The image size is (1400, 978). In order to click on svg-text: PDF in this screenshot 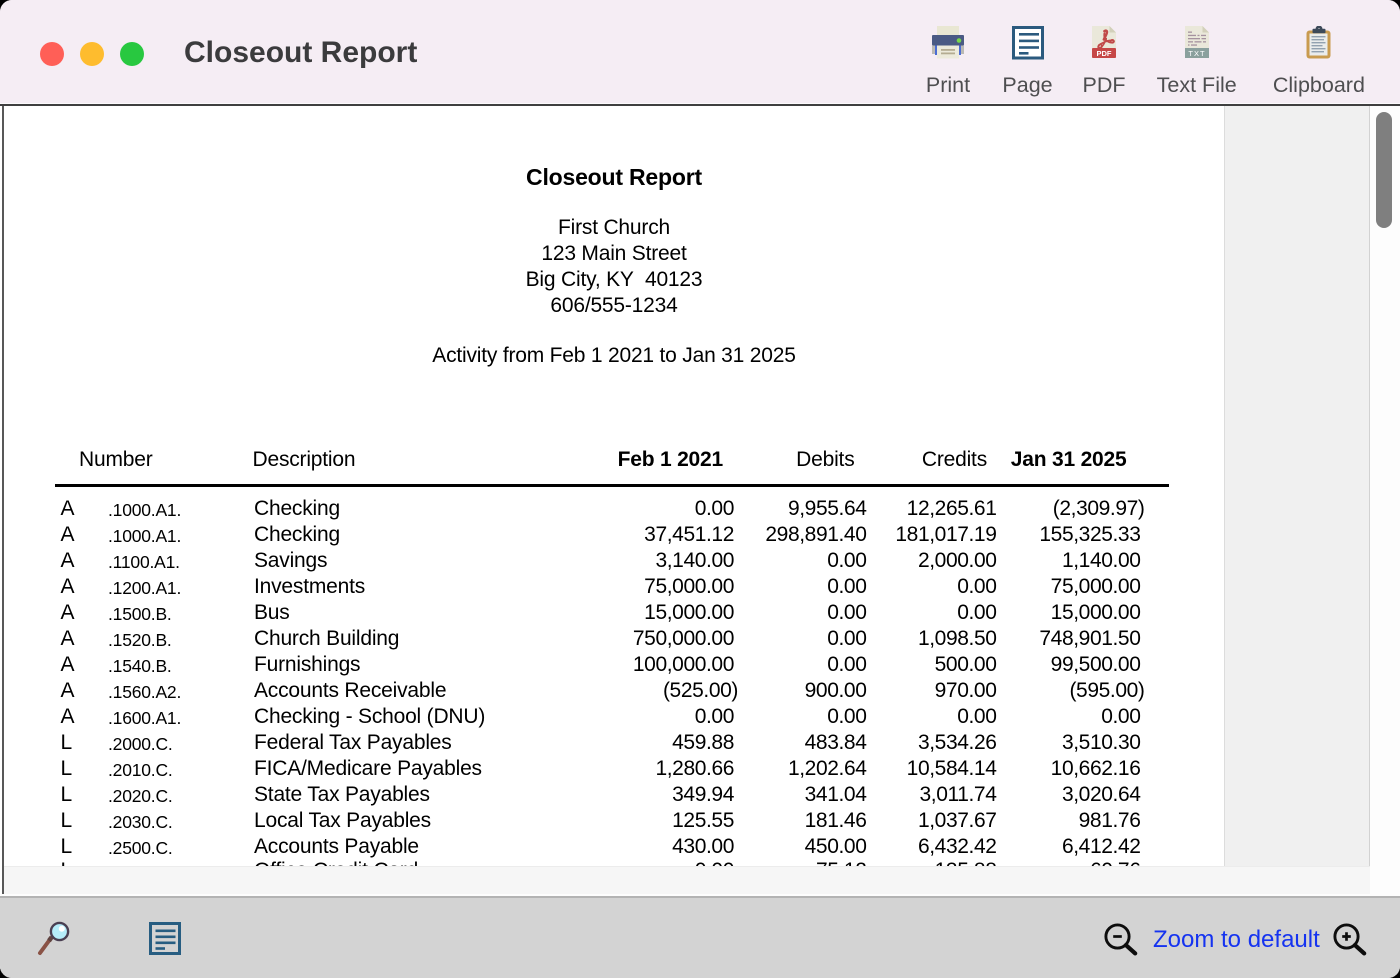, I will do `click(1104, 53)`.